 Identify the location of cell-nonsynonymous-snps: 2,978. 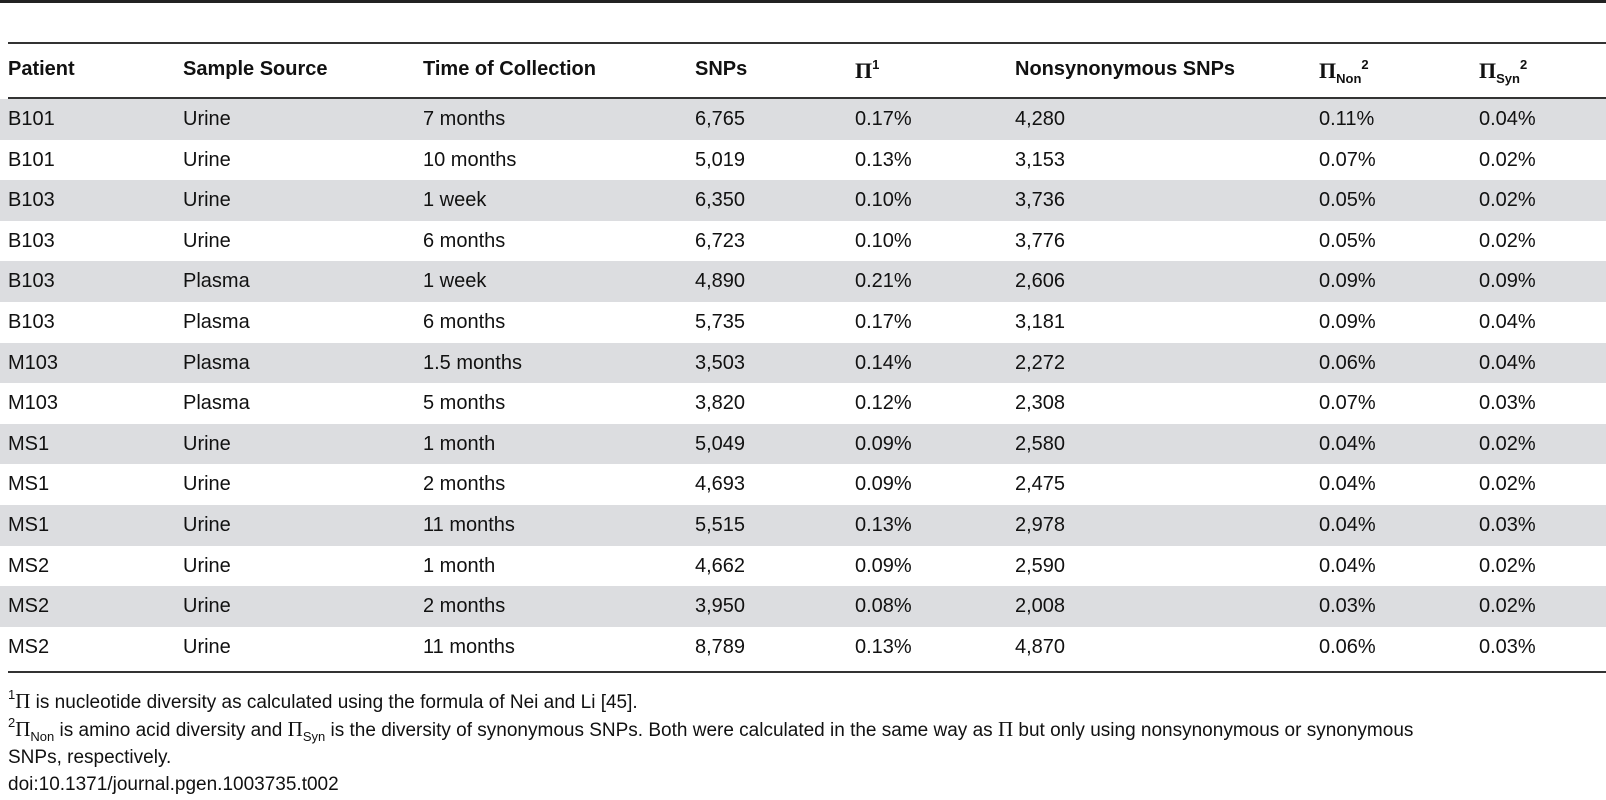
(1040, 524).